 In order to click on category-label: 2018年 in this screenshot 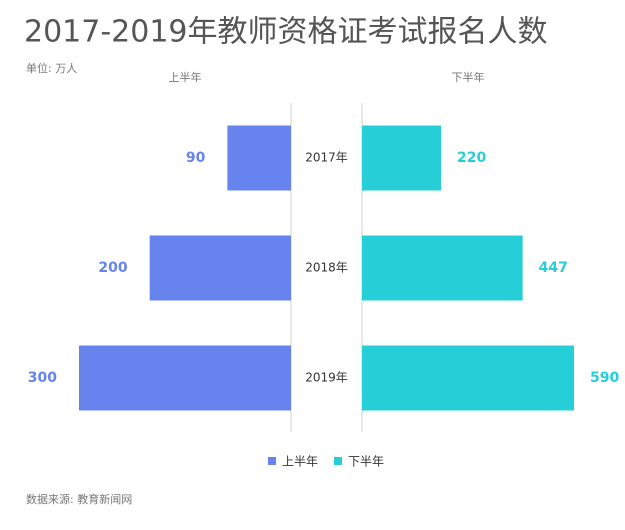, I will do `click(326, 268)`.